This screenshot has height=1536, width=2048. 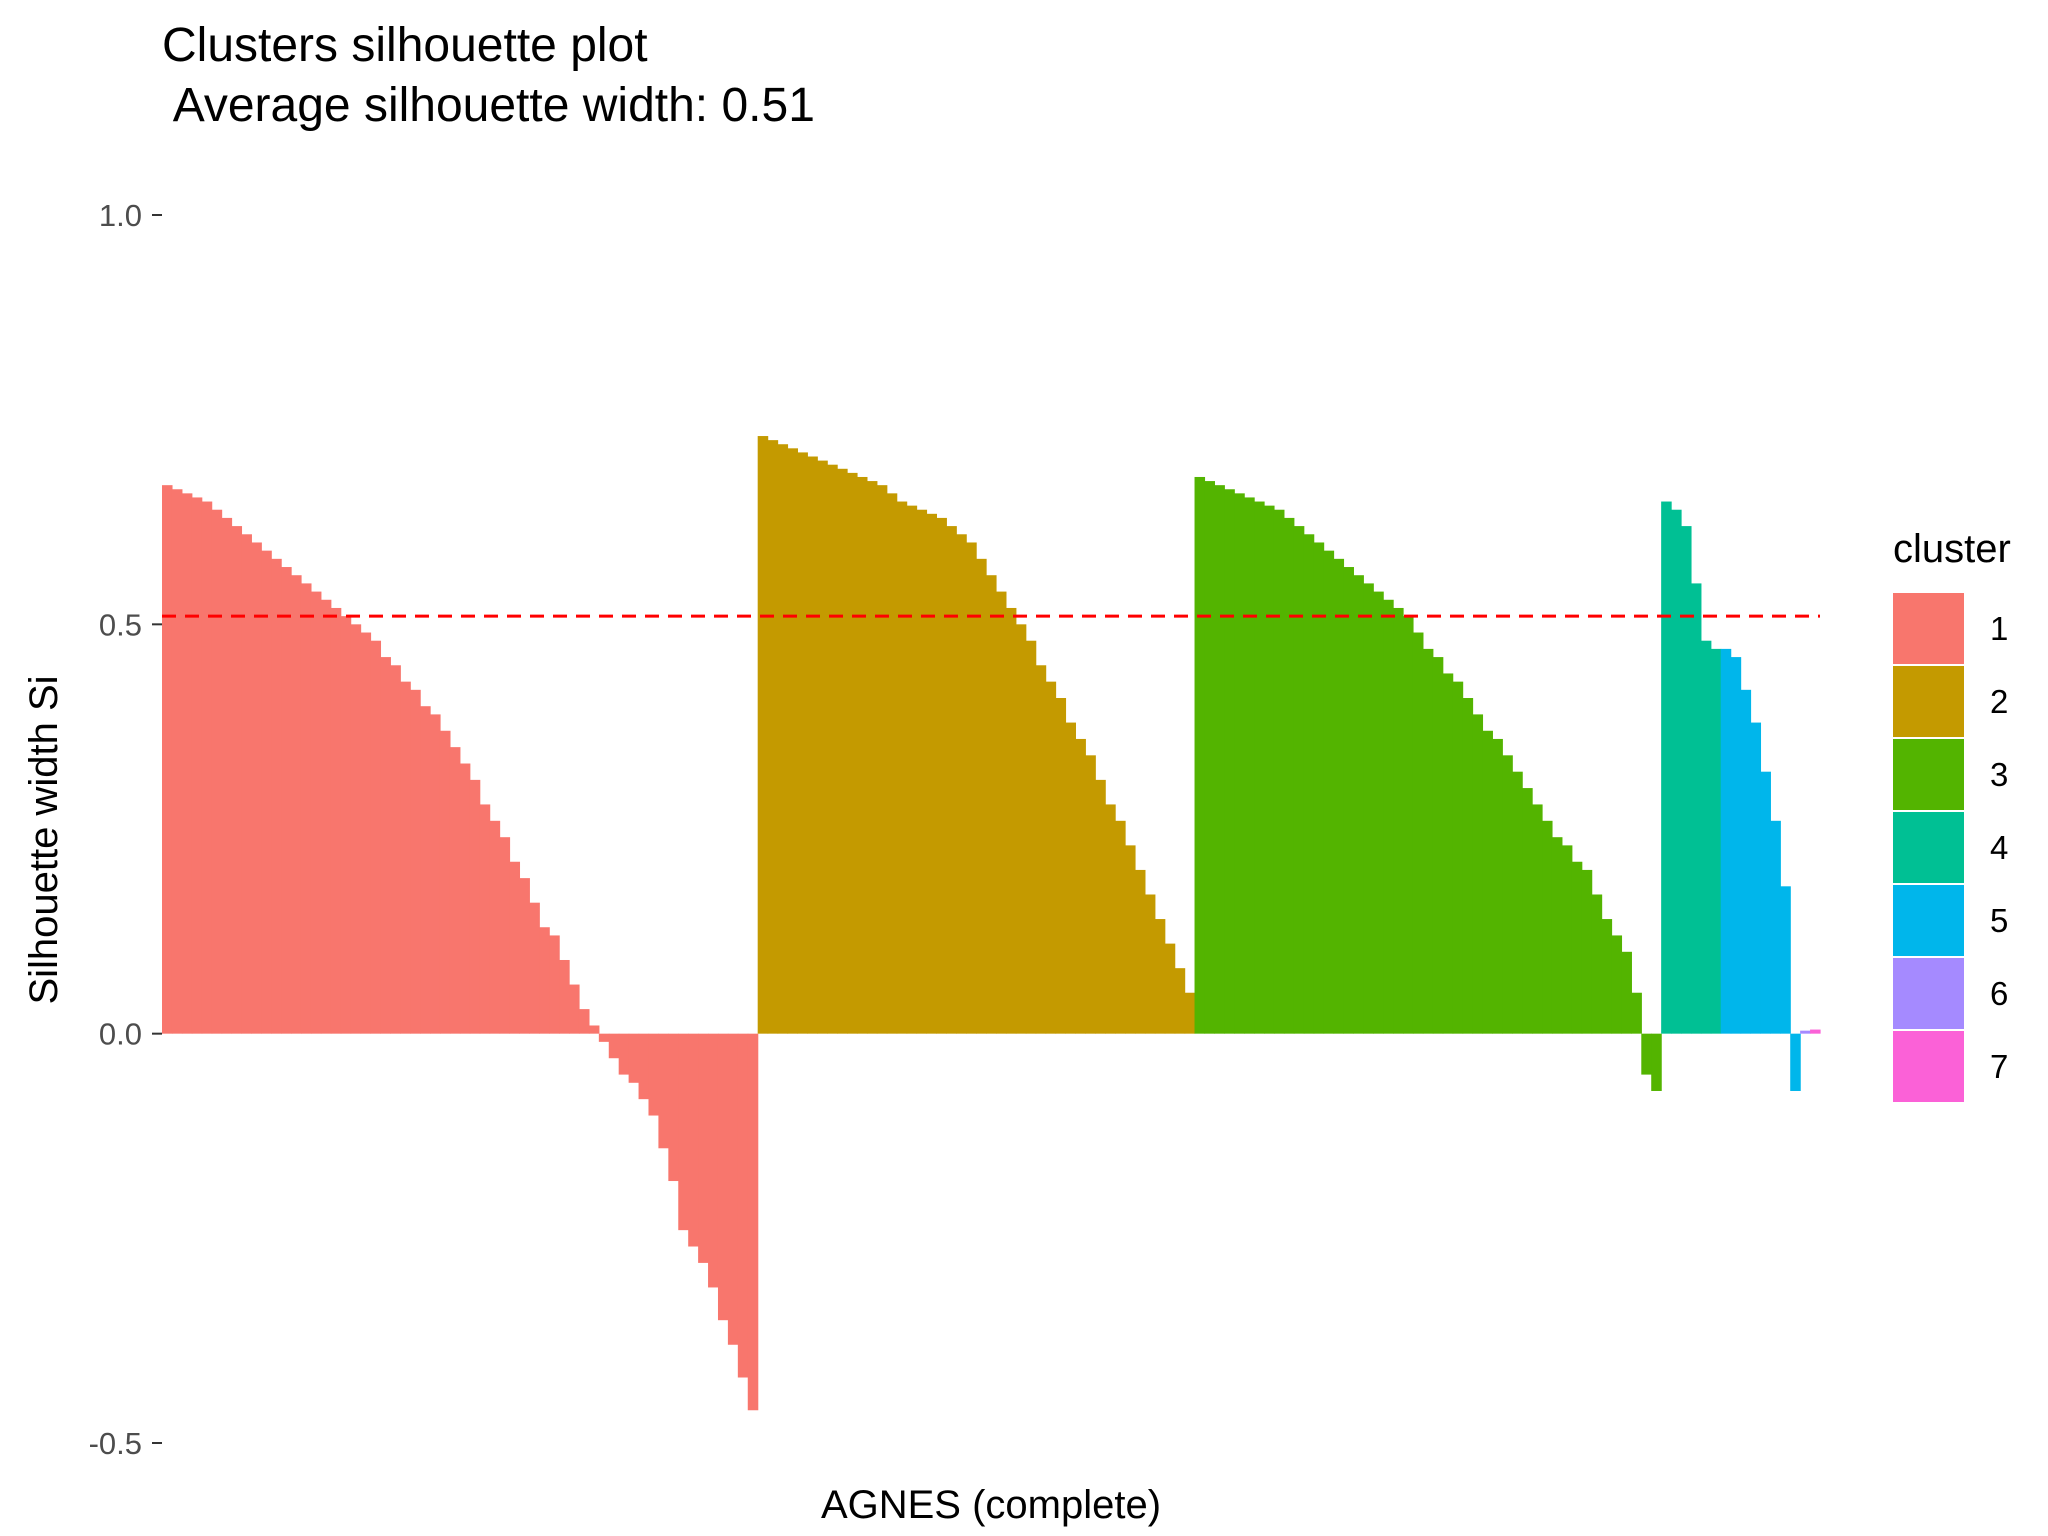 I want to click on legend-label-7: 7, so click(x=1999, y=1066).